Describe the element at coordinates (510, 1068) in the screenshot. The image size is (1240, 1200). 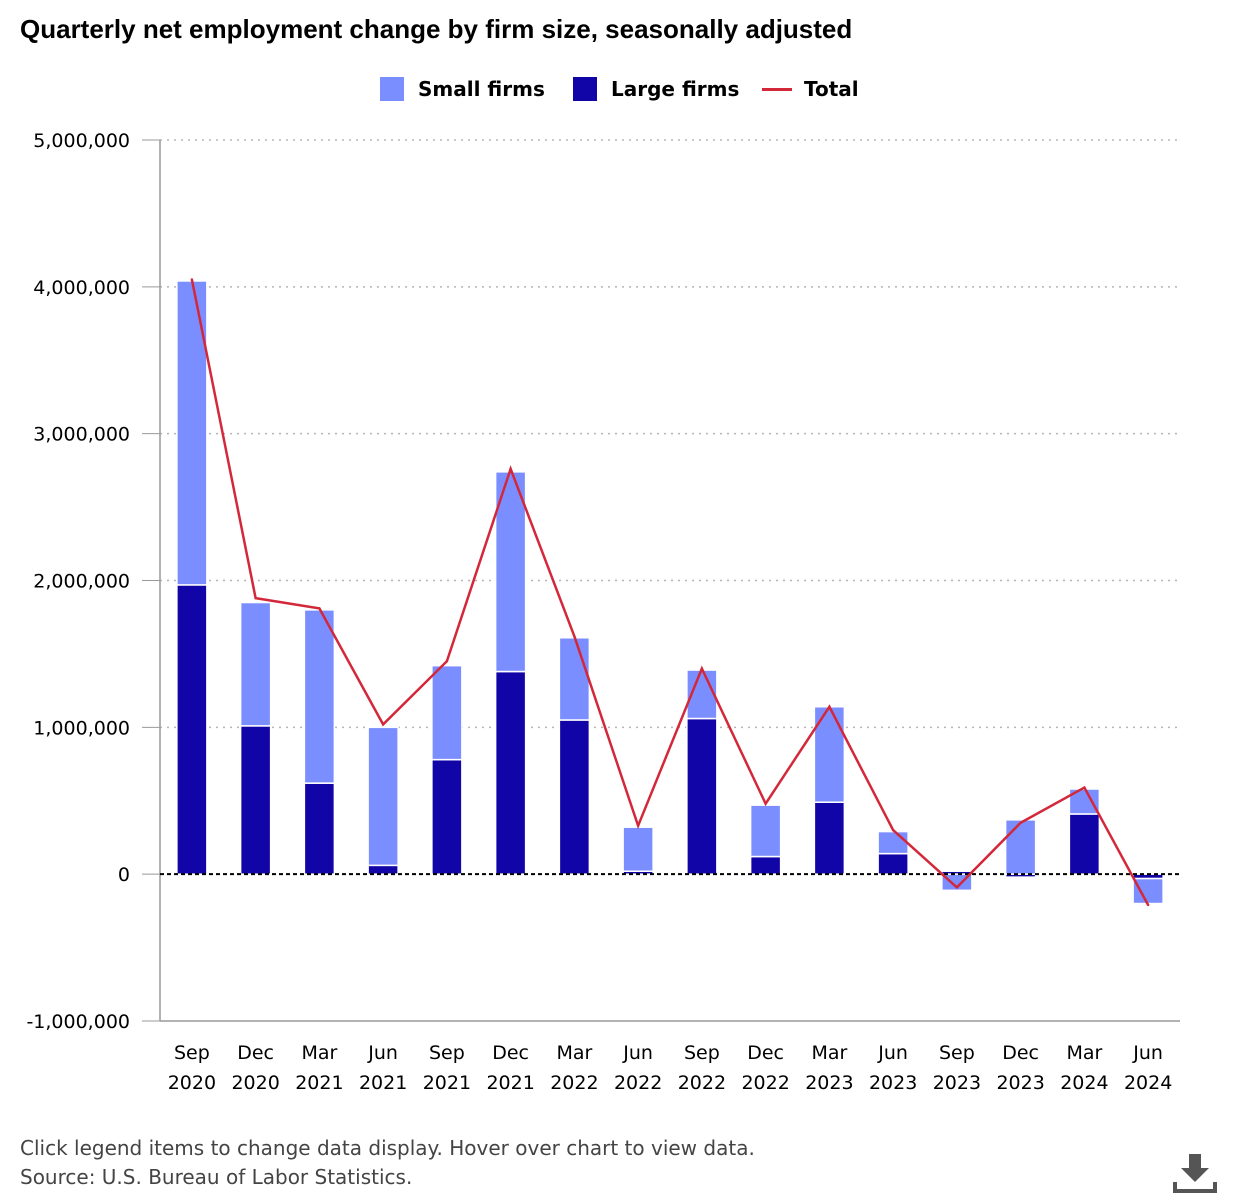
I see `x-tick-label: Dec 2021` at that location.